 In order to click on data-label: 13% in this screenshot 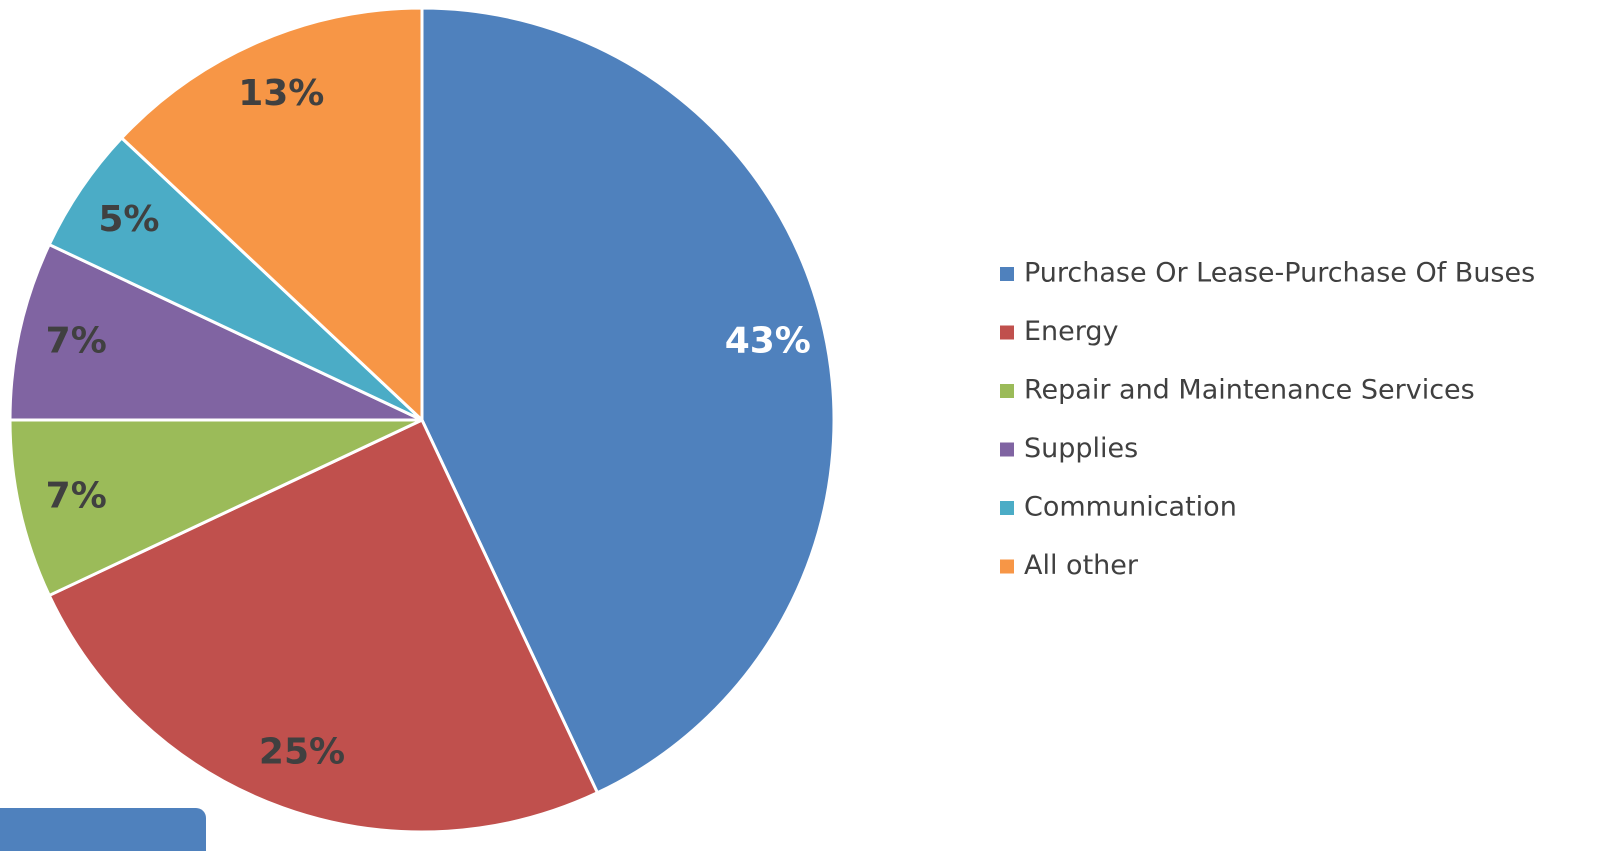, I will do `click(281, 93)`.